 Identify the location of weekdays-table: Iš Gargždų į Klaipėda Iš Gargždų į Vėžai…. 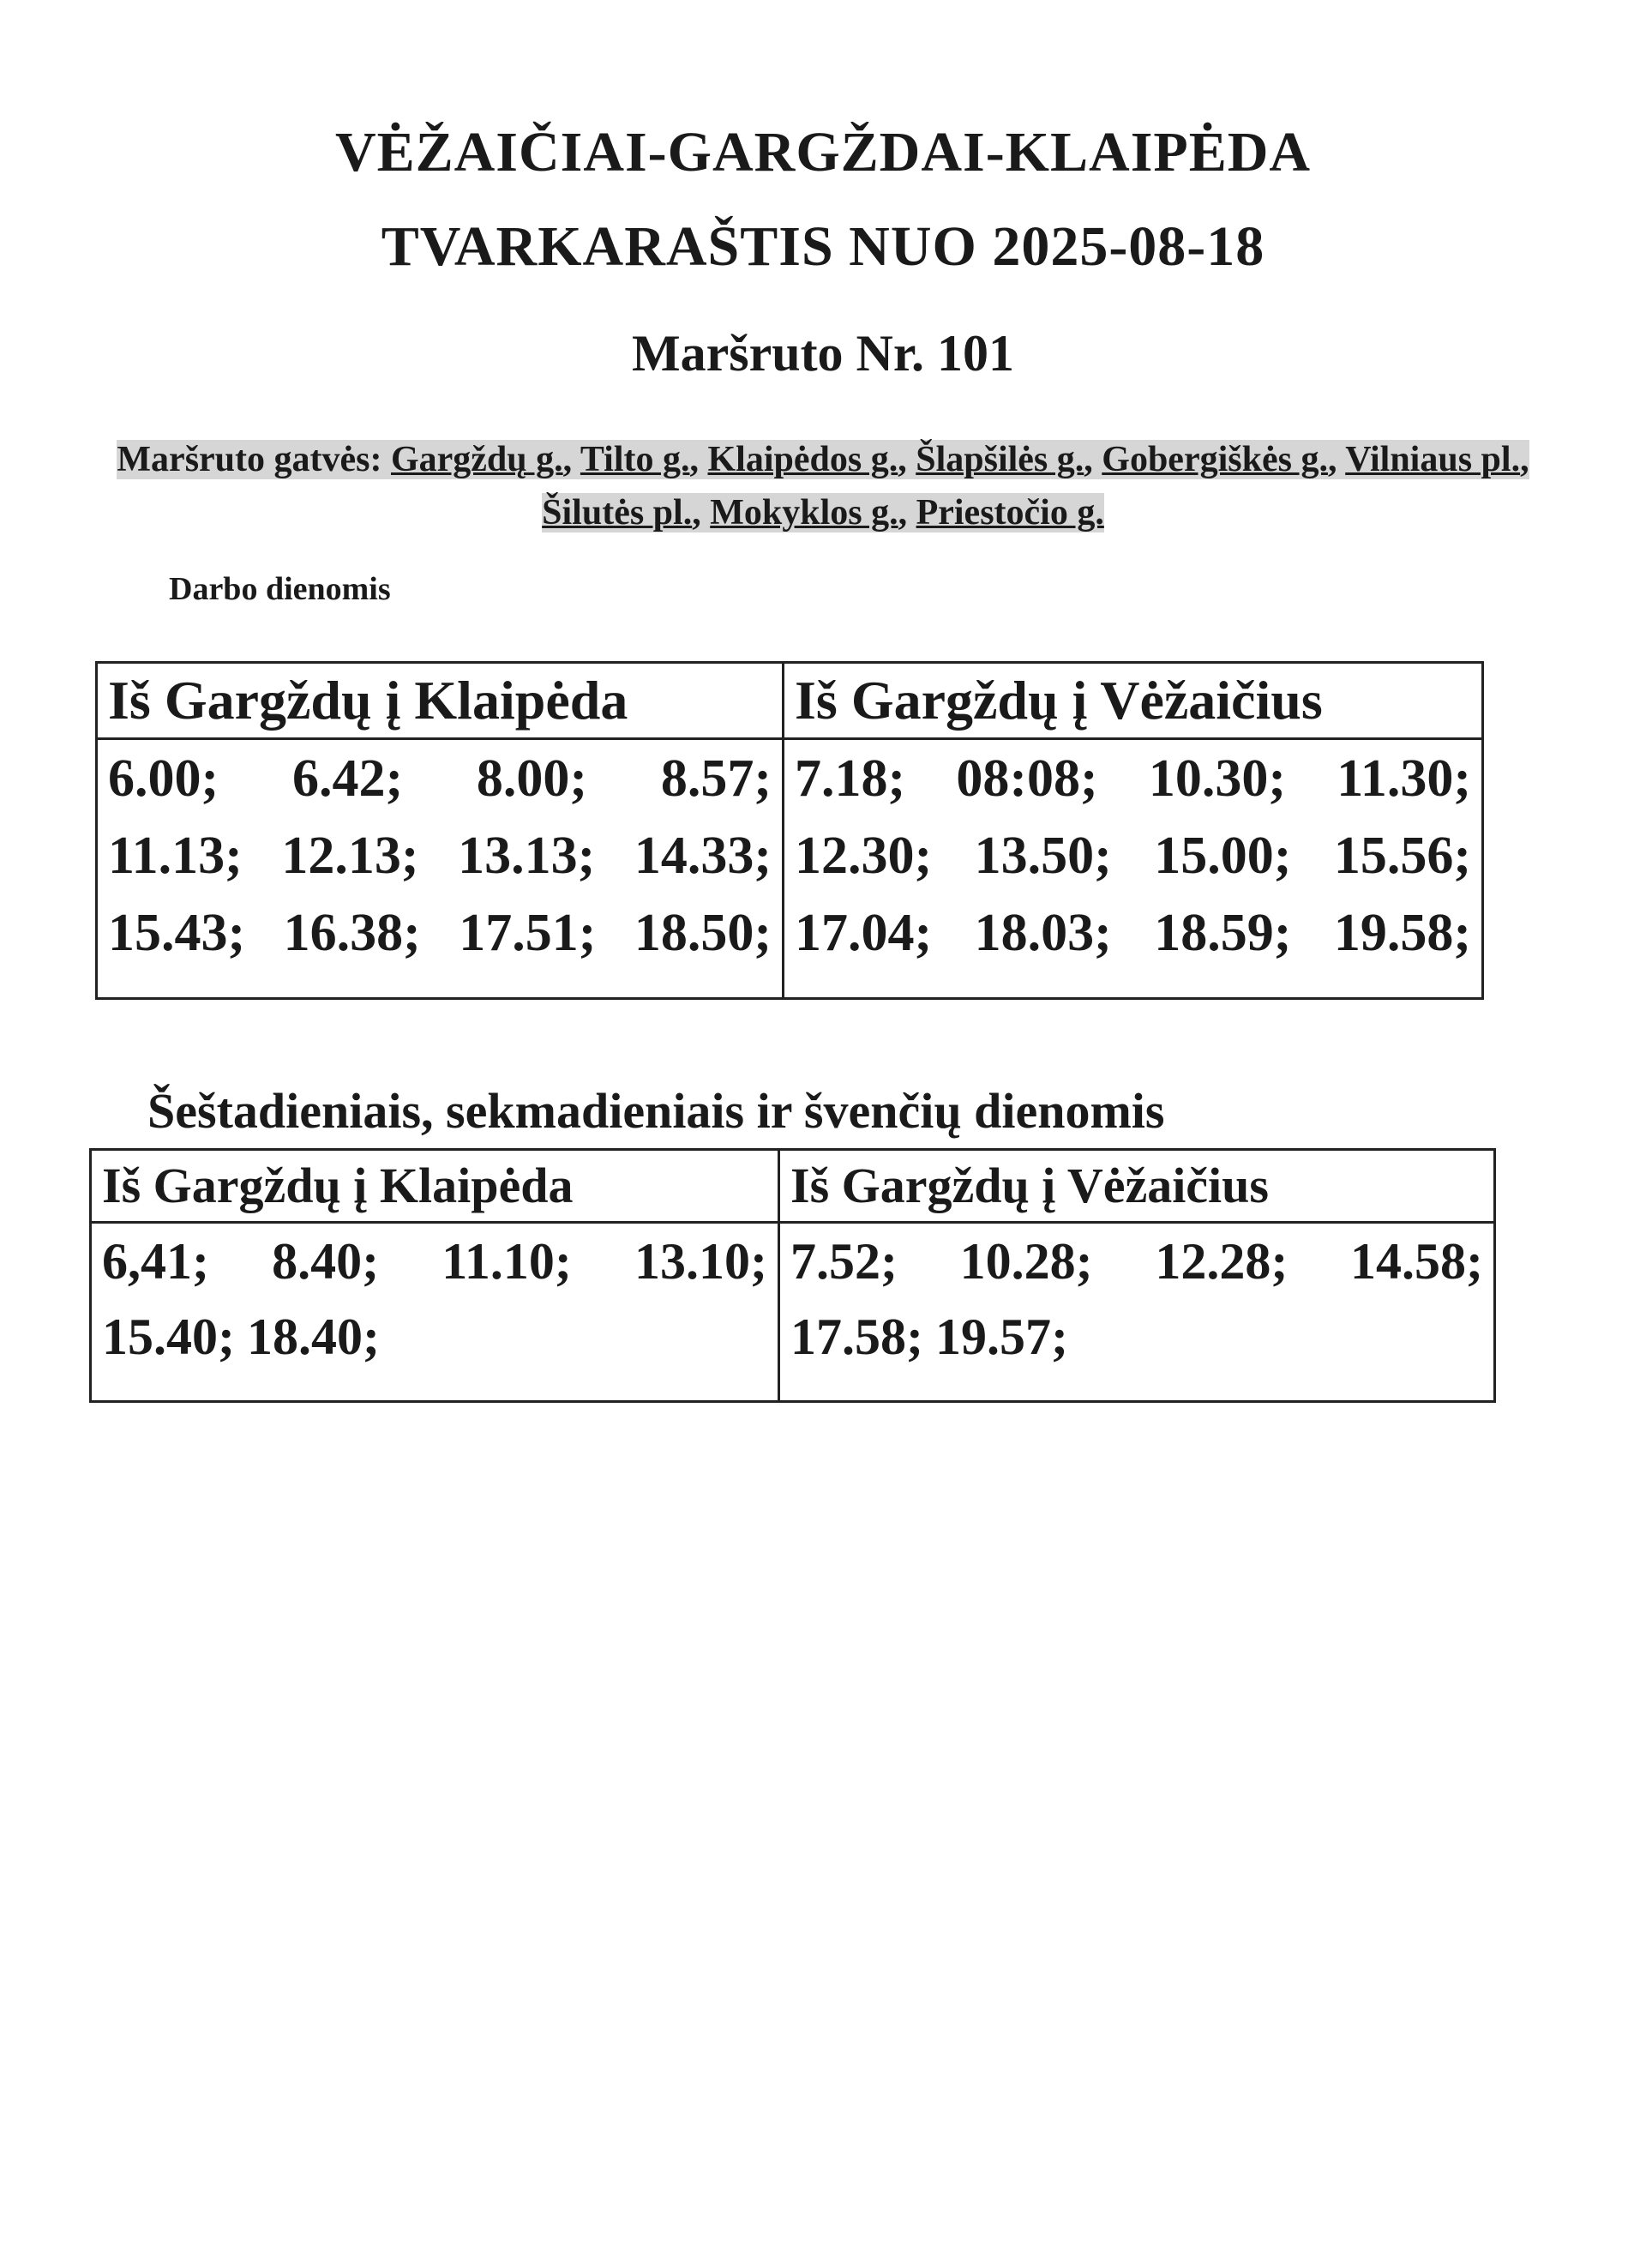
(789, 830).